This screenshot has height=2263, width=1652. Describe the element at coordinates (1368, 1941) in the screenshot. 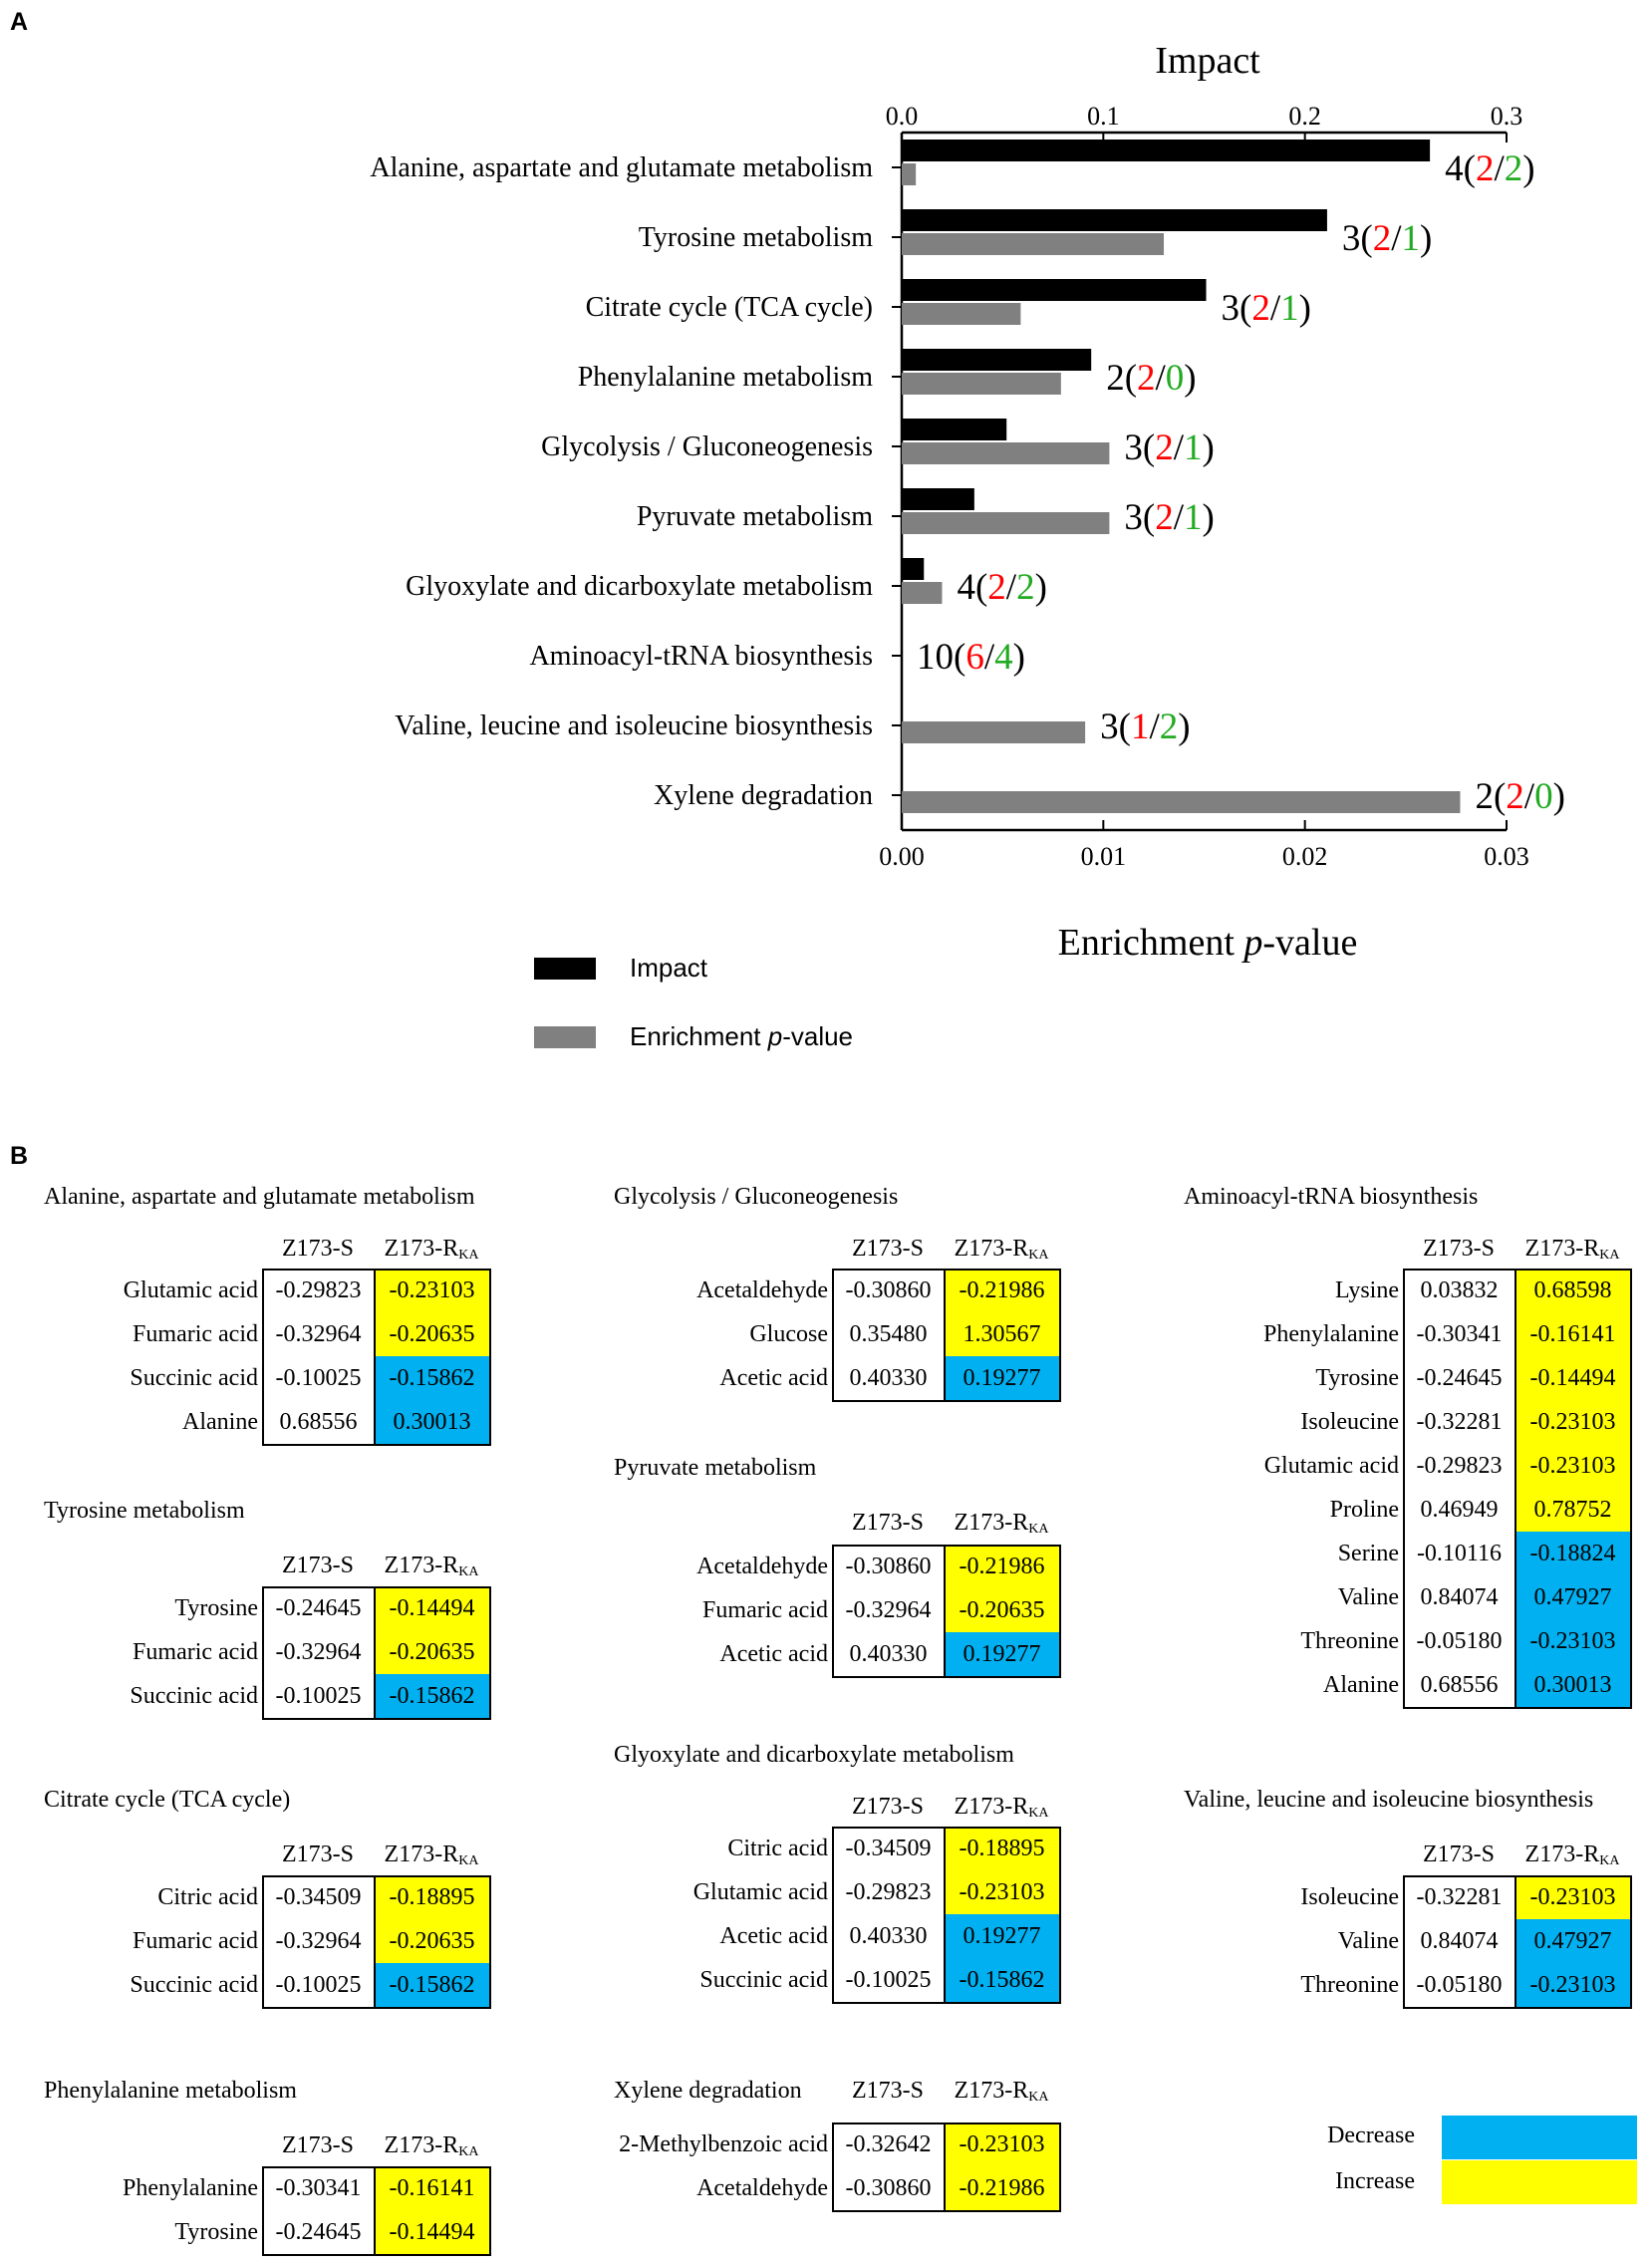

I see `metabolite-name: Valine` at that location.